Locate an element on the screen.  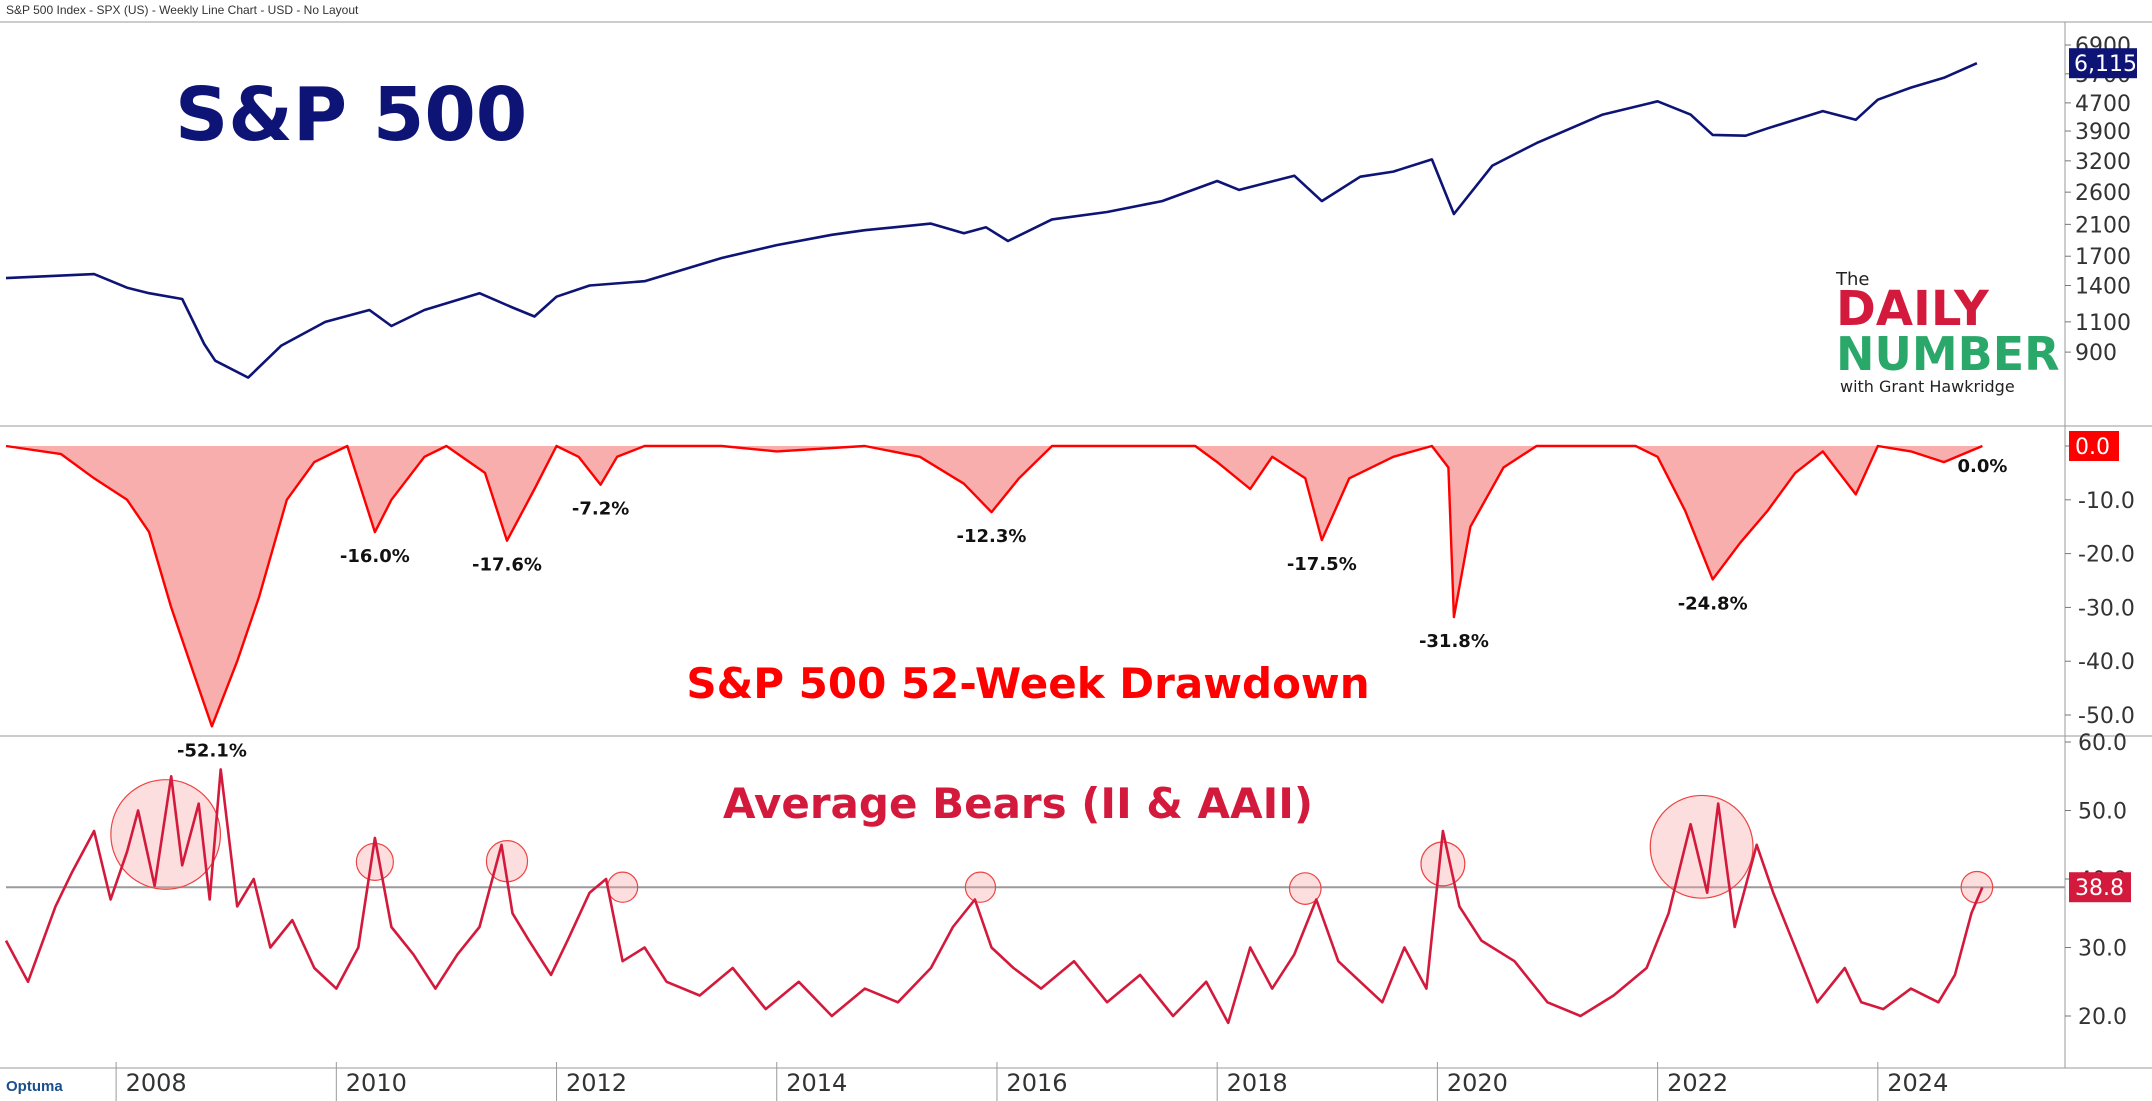
y-tick-label: 4700 is located at coordinates (2103, 104).